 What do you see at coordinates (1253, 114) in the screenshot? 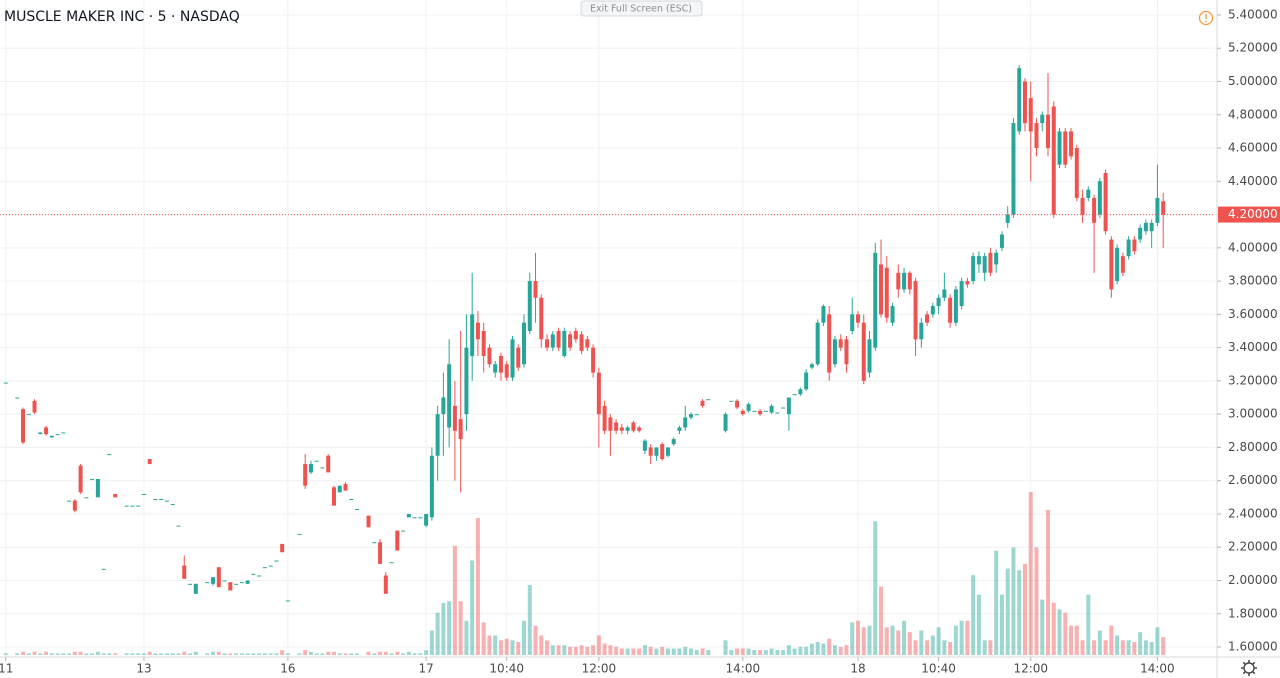
I see `y-tick-label: 4.80000` at bounding box center [1253, 114].